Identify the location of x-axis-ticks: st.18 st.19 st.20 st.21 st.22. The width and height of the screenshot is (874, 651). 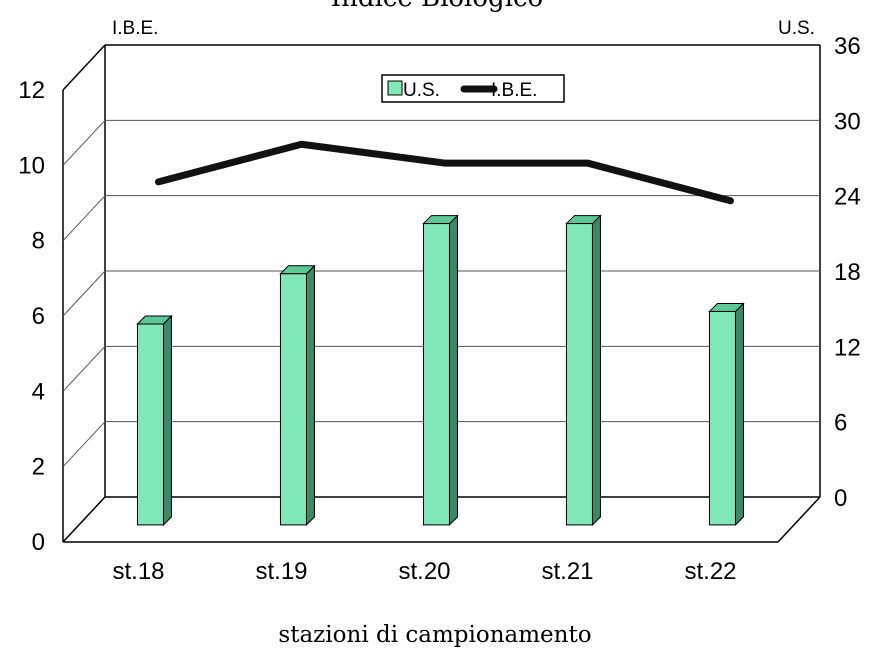
(424, 571).